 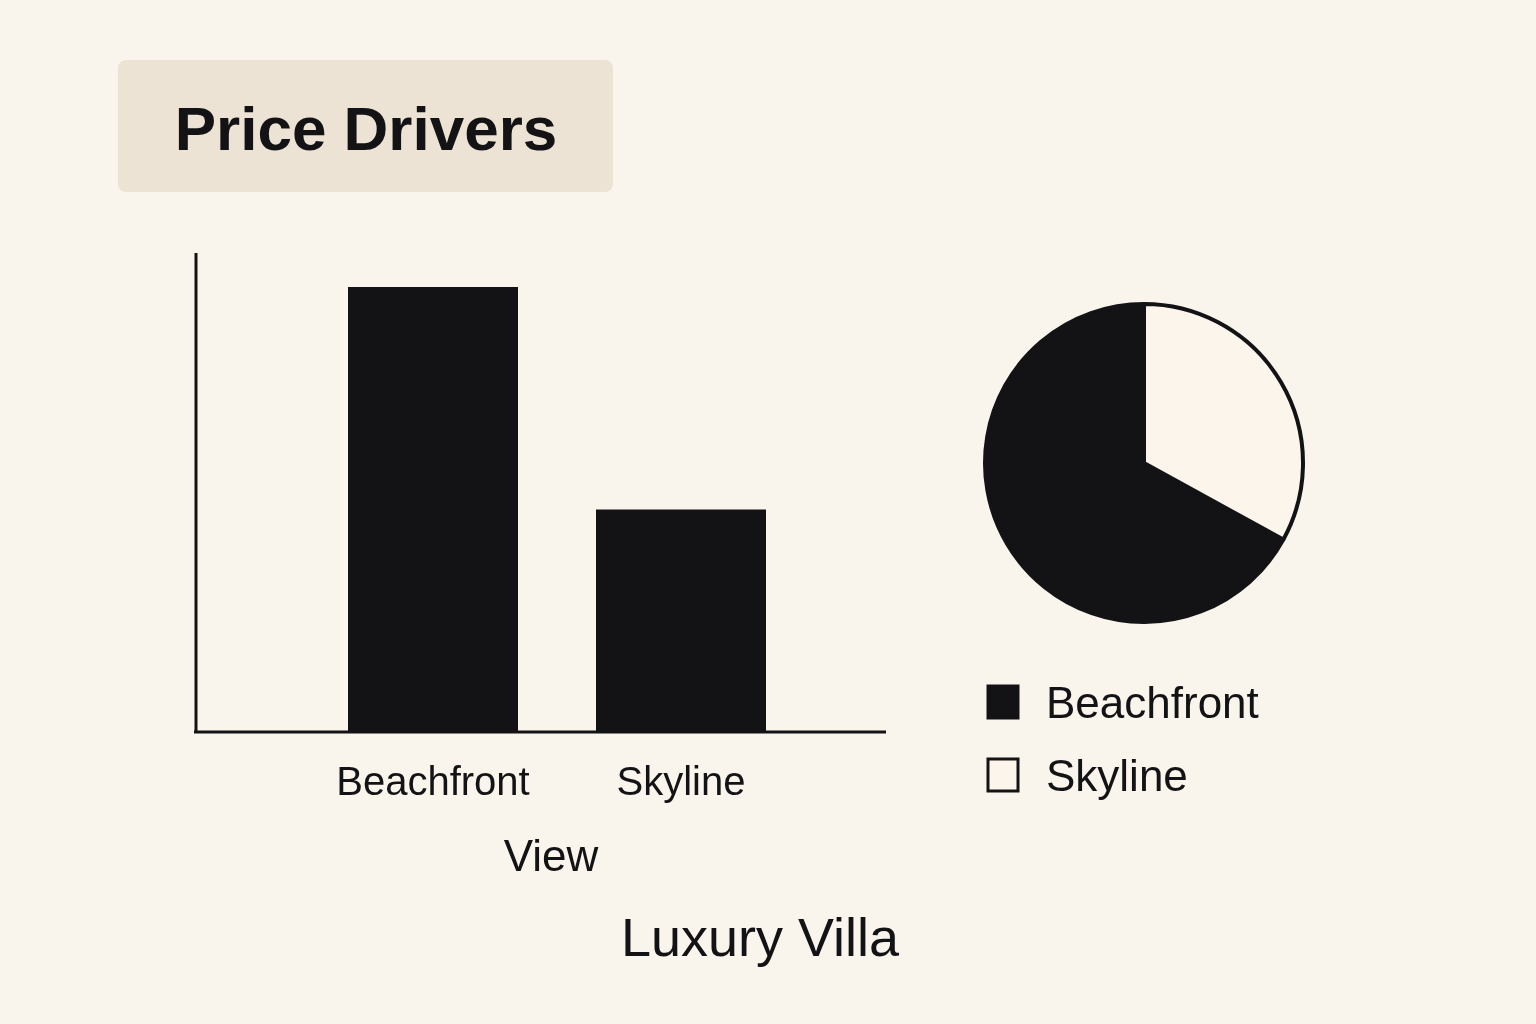 What do you see at coordinates (1152, 702) in the screenshot?
I see `legend-label: Beachfront` at bounding box center [1152, 702].